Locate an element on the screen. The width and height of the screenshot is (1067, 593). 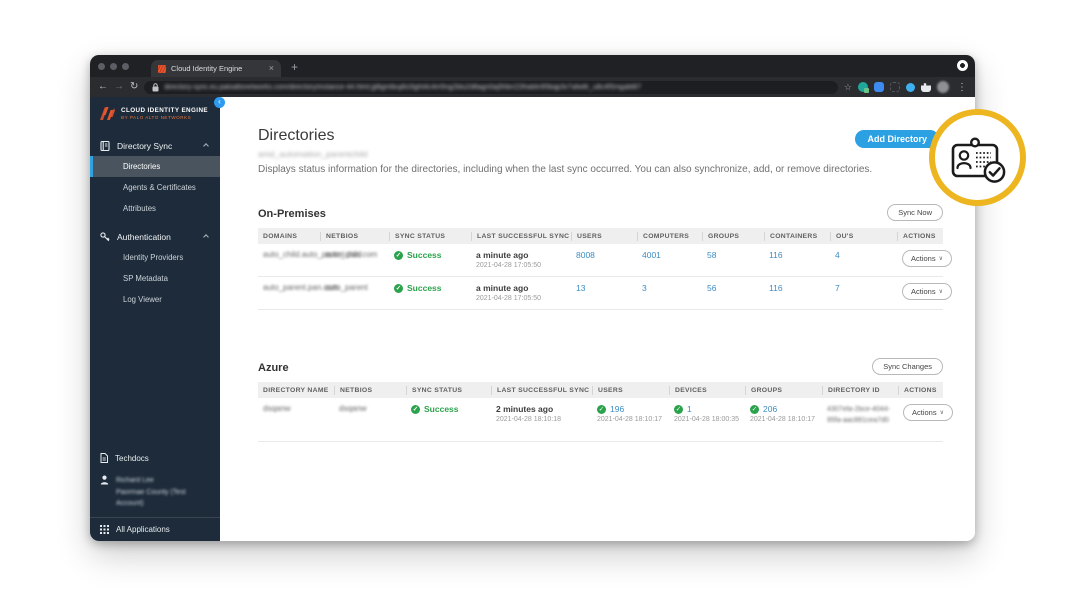
user-icon is located at coordinates (104, 480).